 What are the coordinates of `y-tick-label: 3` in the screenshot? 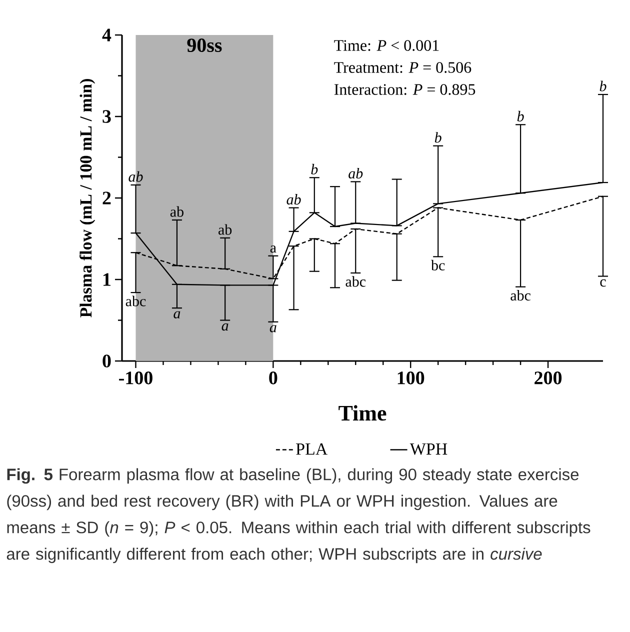 It's located at (106, 116).